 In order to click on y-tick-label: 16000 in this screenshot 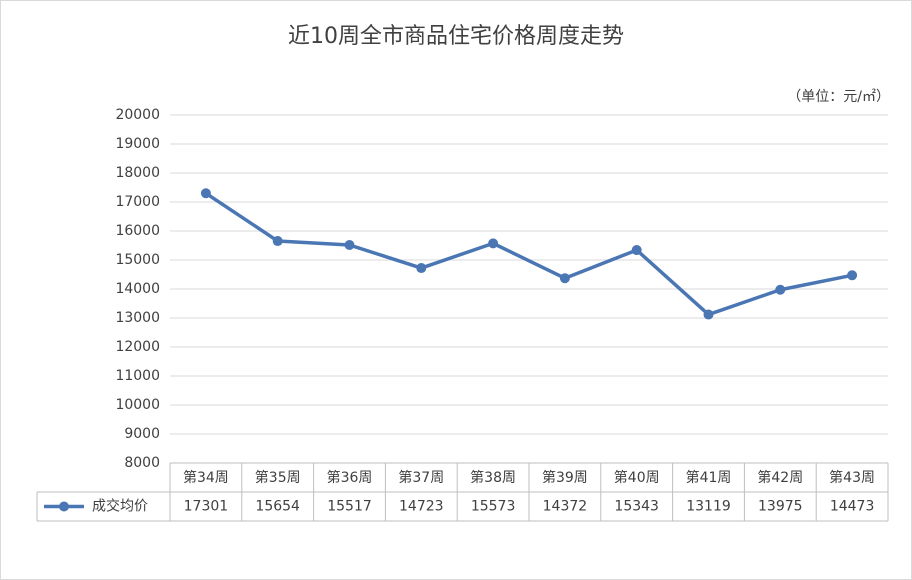, I will do `click(137, 231)`.